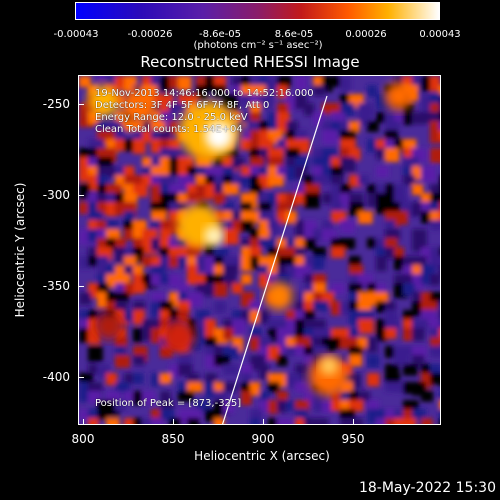  What do you see at coordinates (294, 34) in the screenshot?
I see `colorbar-tick: 8.6e-05` at bounding box center [294, 34].